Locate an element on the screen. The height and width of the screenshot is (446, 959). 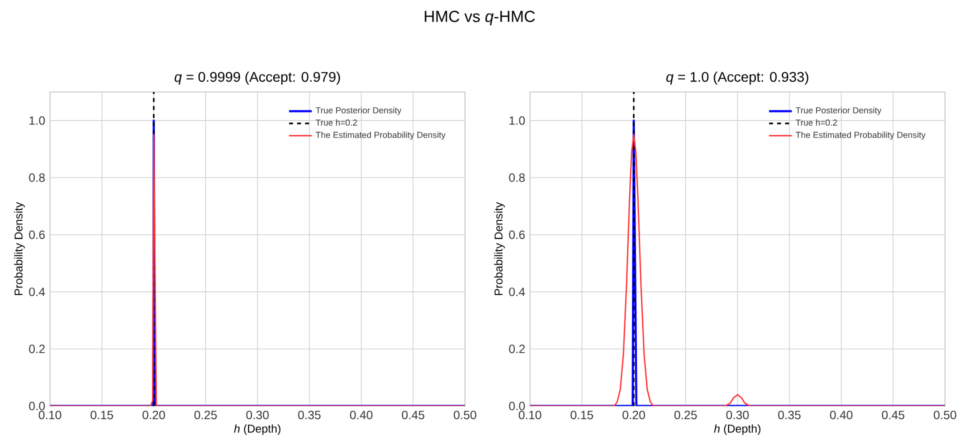
chart-title: q = 1.0 (Accept: 0.933) is located at coordinates (737, 78).